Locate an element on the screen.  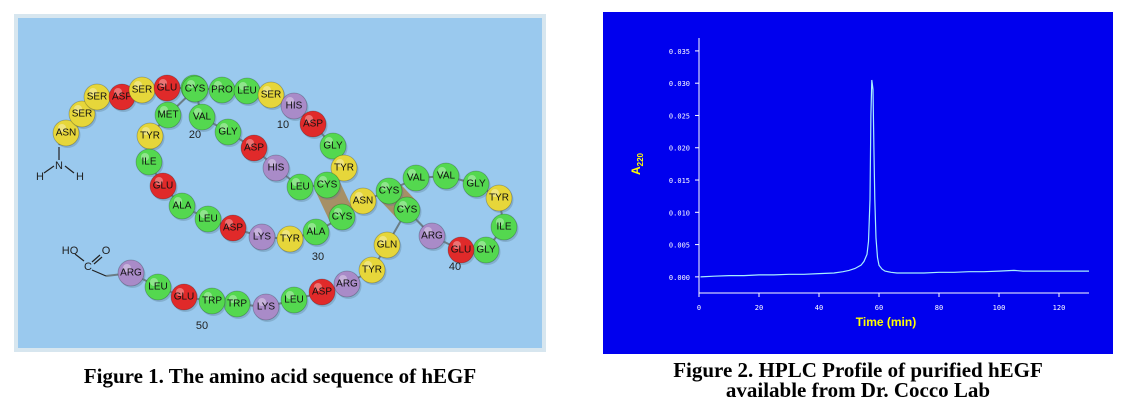
residue-24-ile: ILE is located at coordinates (149, 162).